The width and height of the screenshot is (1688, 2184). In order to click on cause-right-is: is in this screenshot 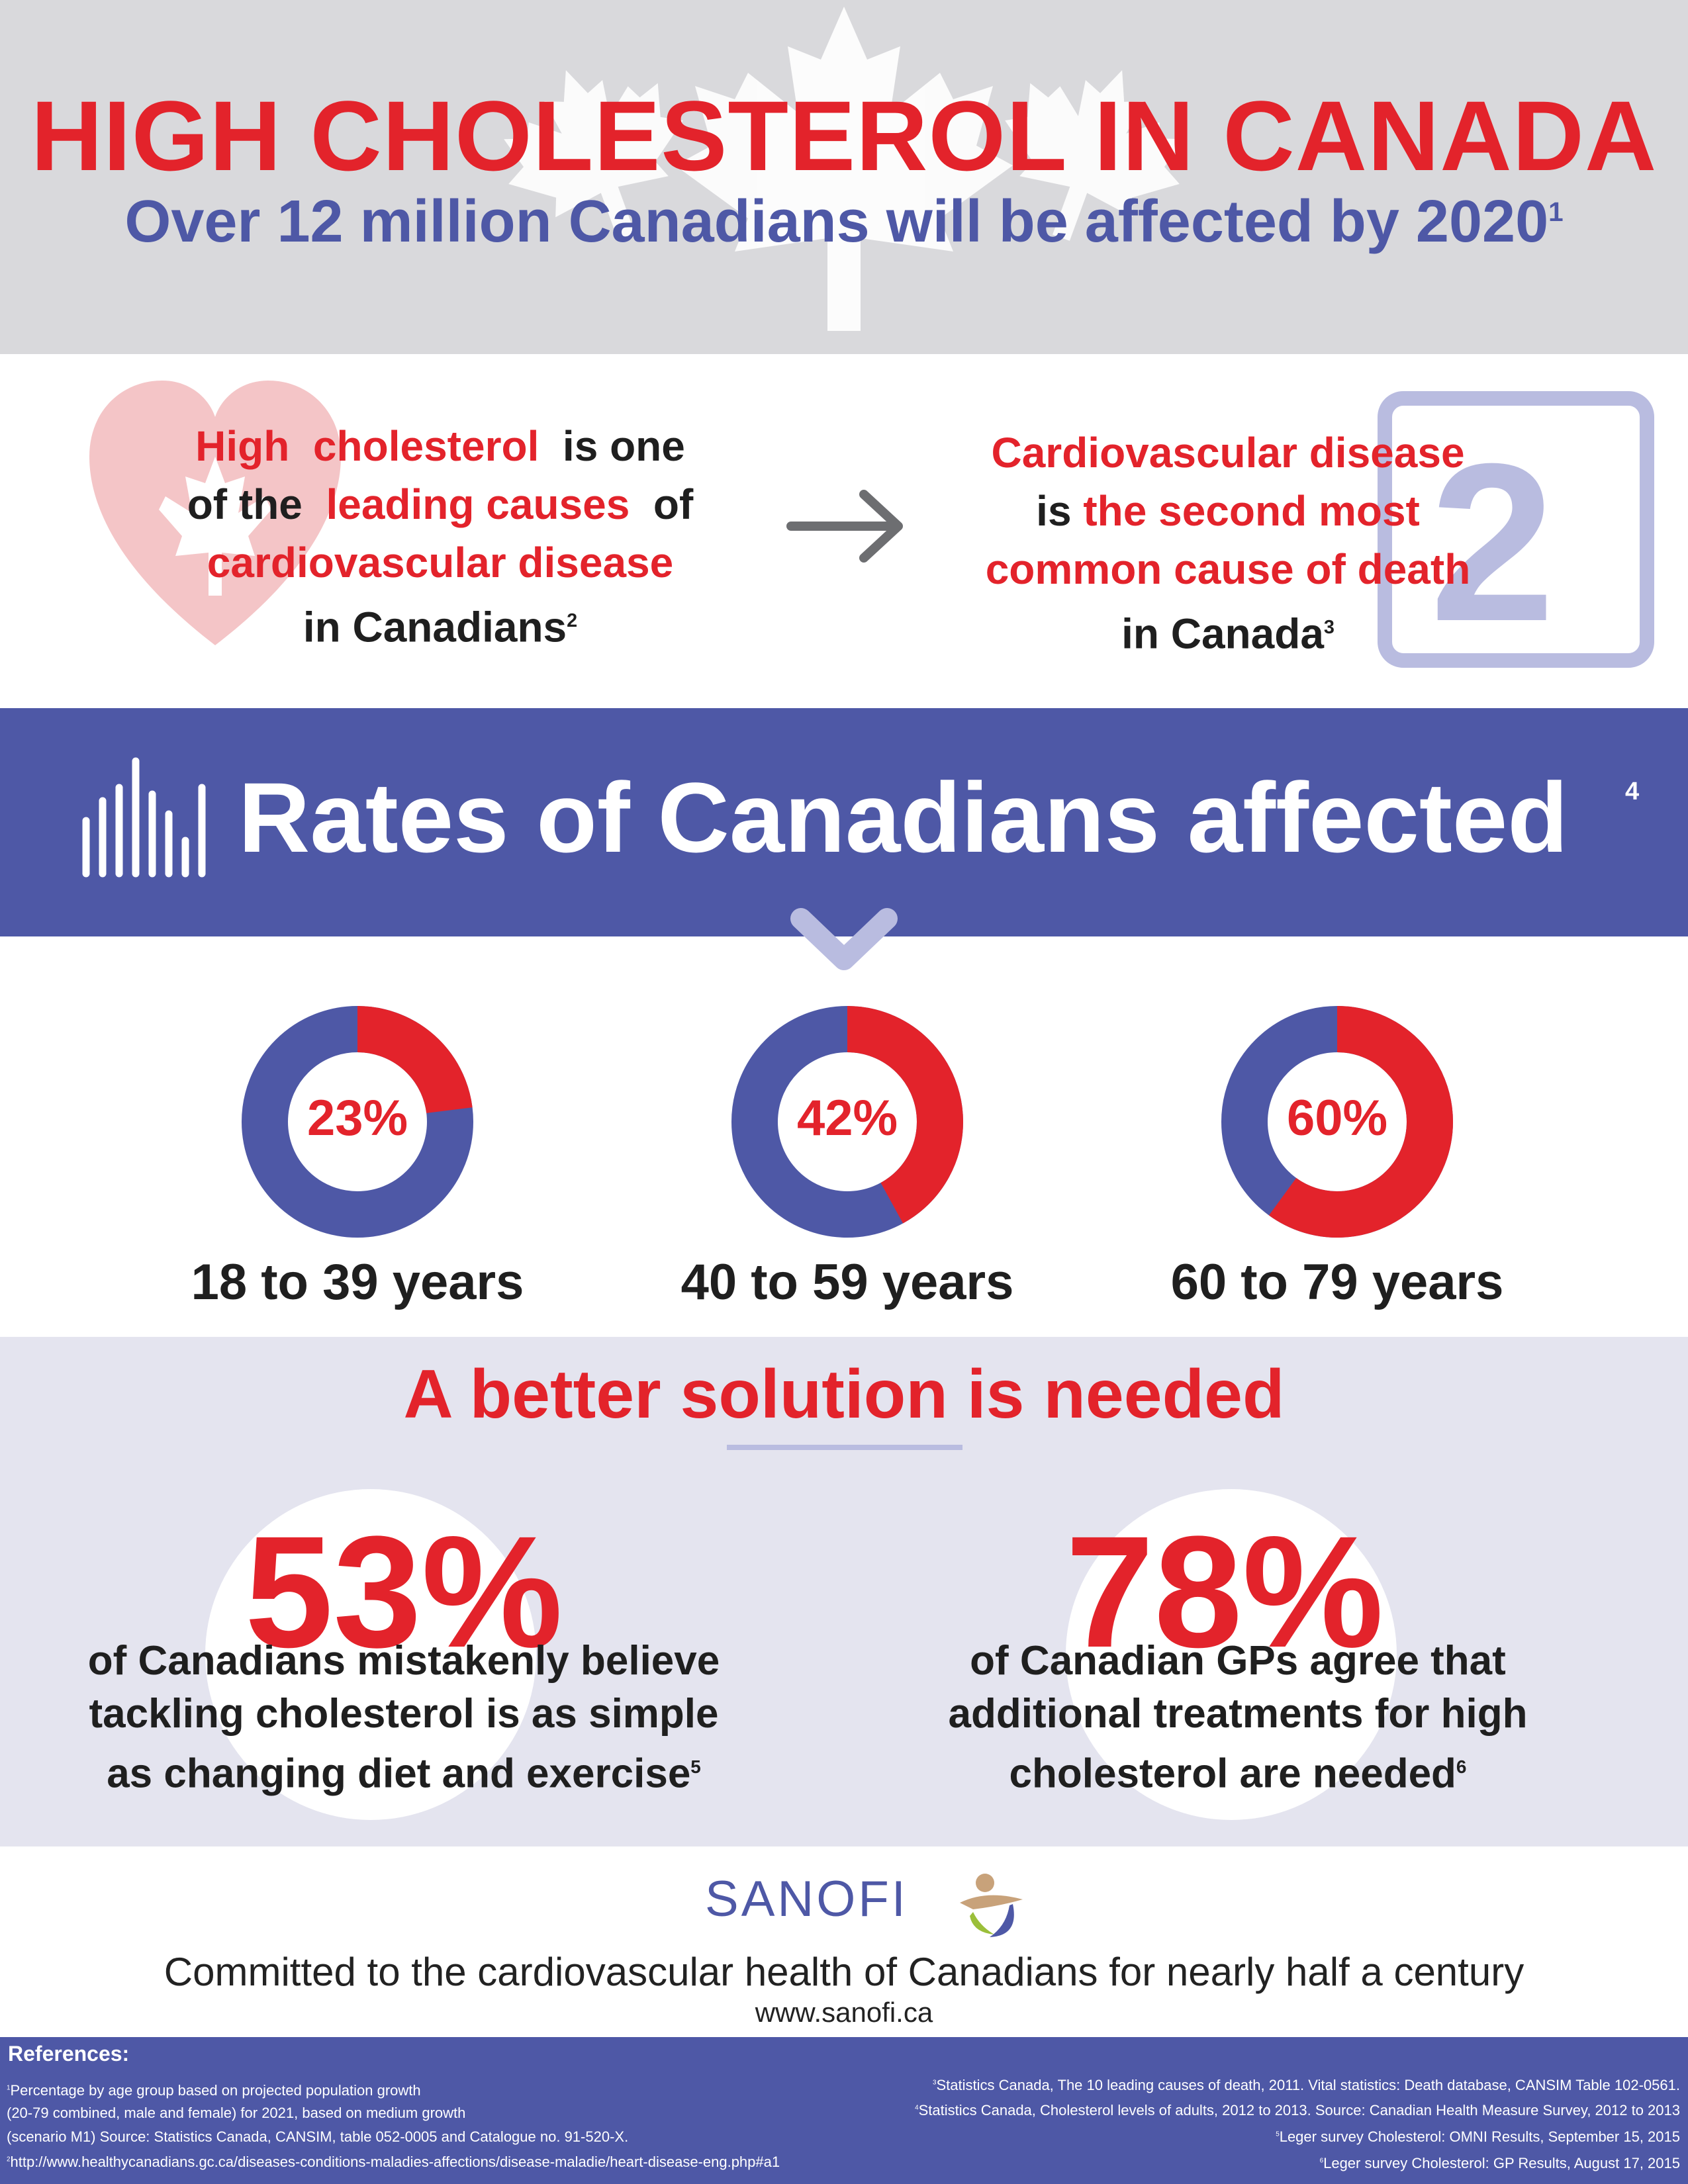, I will do `click(1054, 511)`.